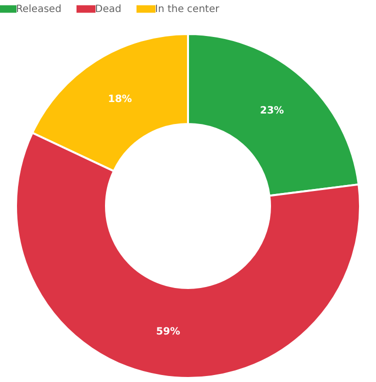 The image size is (376, 382). What do you see at coordinates (39, 9) in the screenshot?
I see `legend-label: Released` at bounding box center [39, 9].